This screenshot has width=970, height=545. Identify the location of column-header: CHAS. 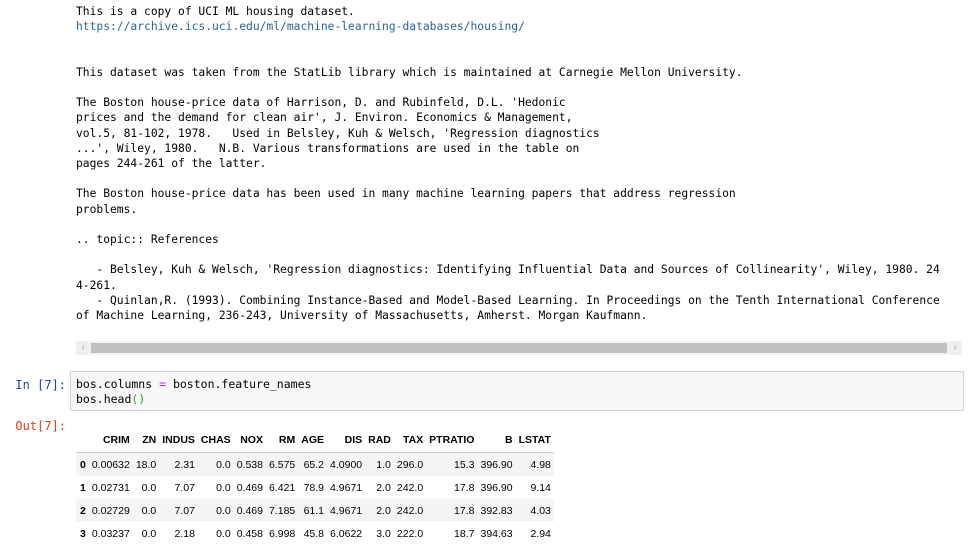
(216, 442).